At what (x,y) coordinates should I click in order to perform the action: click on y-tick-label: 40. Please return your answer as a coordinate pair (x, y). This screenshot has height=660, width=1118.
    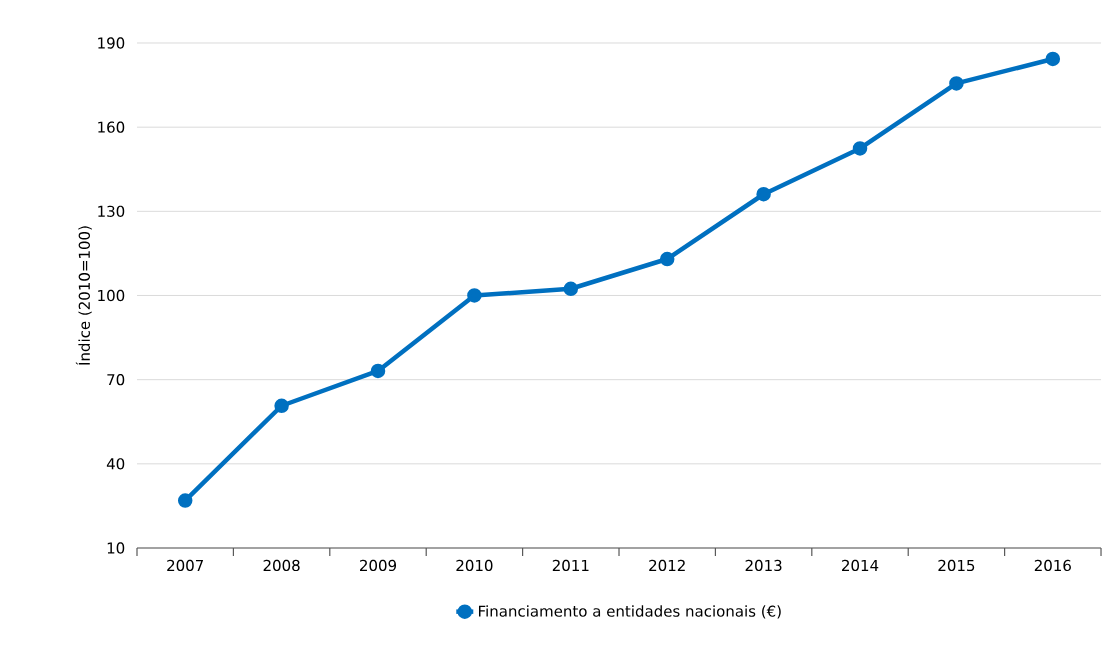
    Looking at the image, I should click on (115, 464).